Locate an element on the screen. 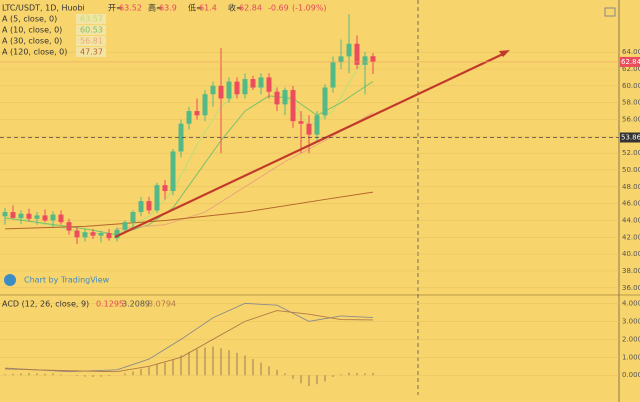 This screenshot has width=640, height=402. price-line-tag is located at coordinates (630, 137).